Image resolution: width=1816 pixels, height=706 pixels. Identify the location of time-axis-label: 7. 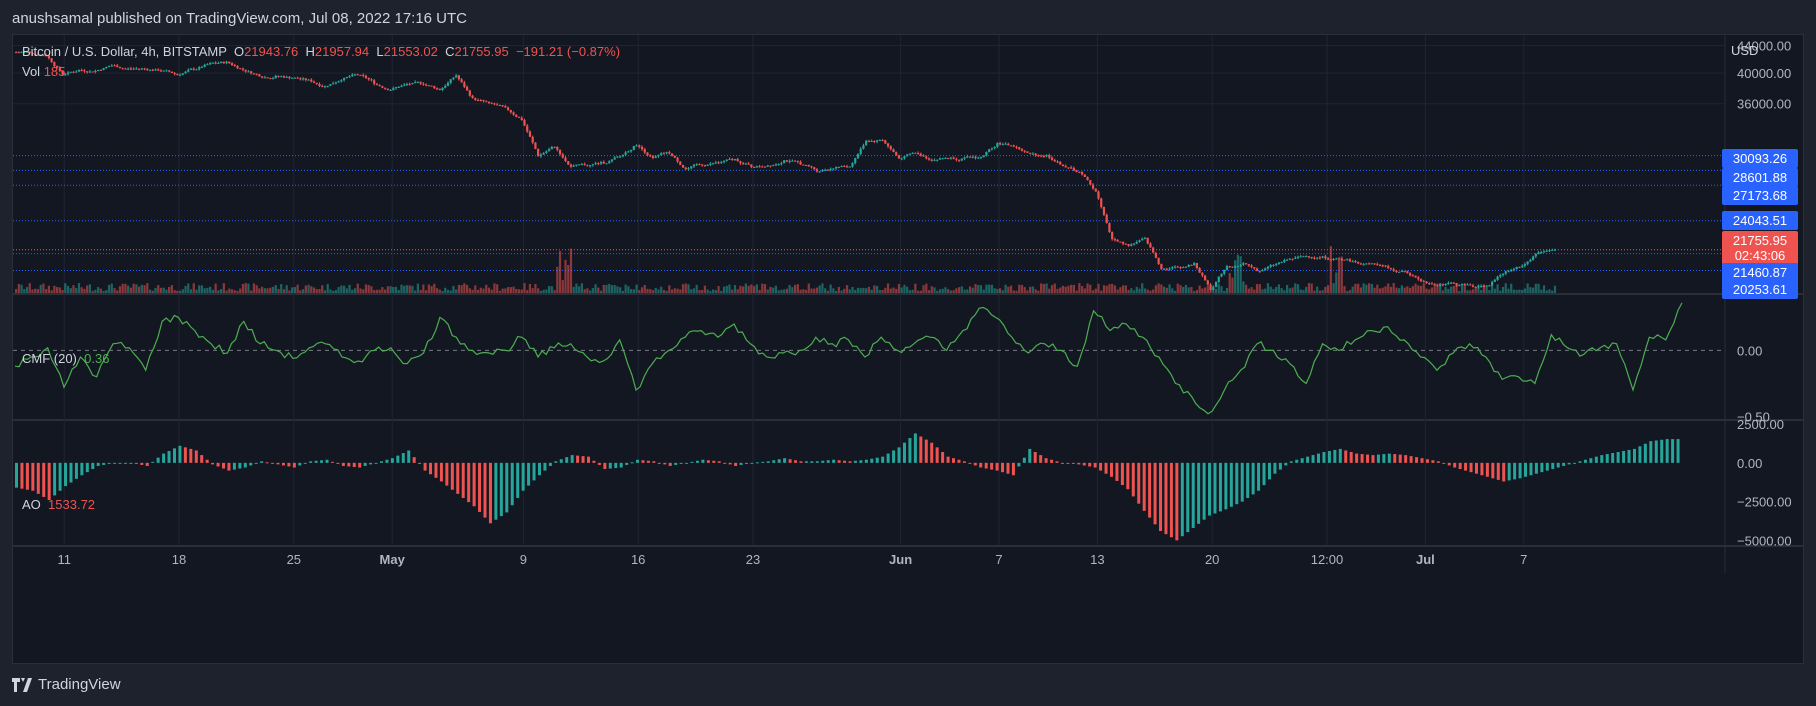
(998, 559).